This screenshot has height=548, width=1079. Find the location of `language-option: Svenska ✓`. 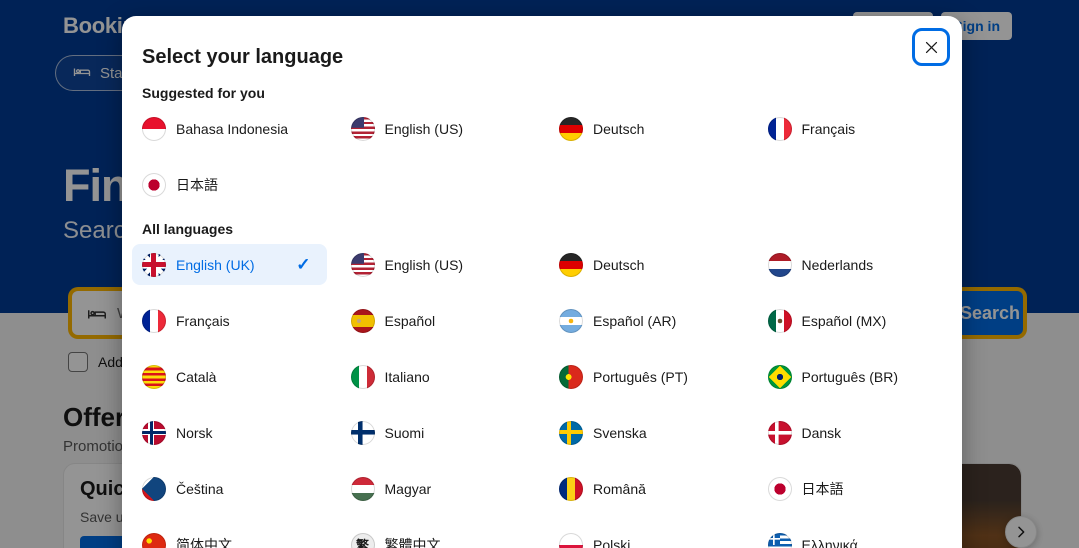

language-option: Svenska ✓ is located at coordinates (646, 432).